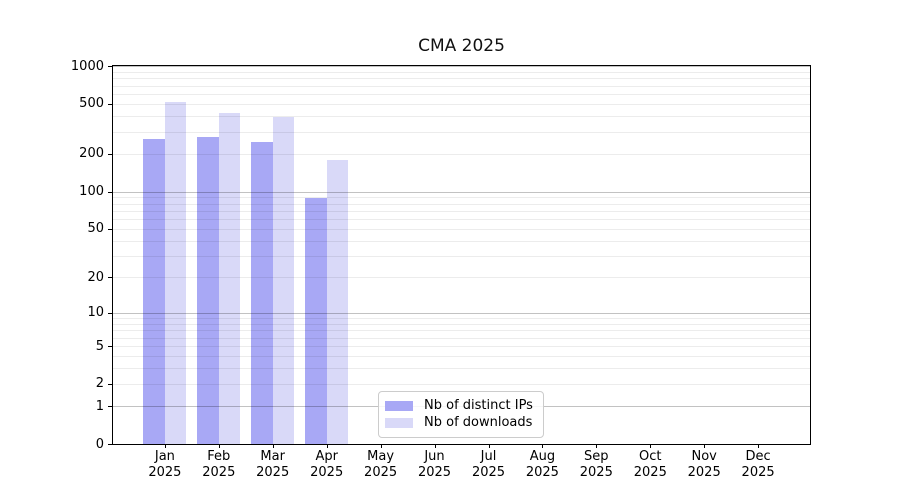 This screenshot has height=500, width=900. I want to click on bar-distinct-ips-mar, so click(262, 292).